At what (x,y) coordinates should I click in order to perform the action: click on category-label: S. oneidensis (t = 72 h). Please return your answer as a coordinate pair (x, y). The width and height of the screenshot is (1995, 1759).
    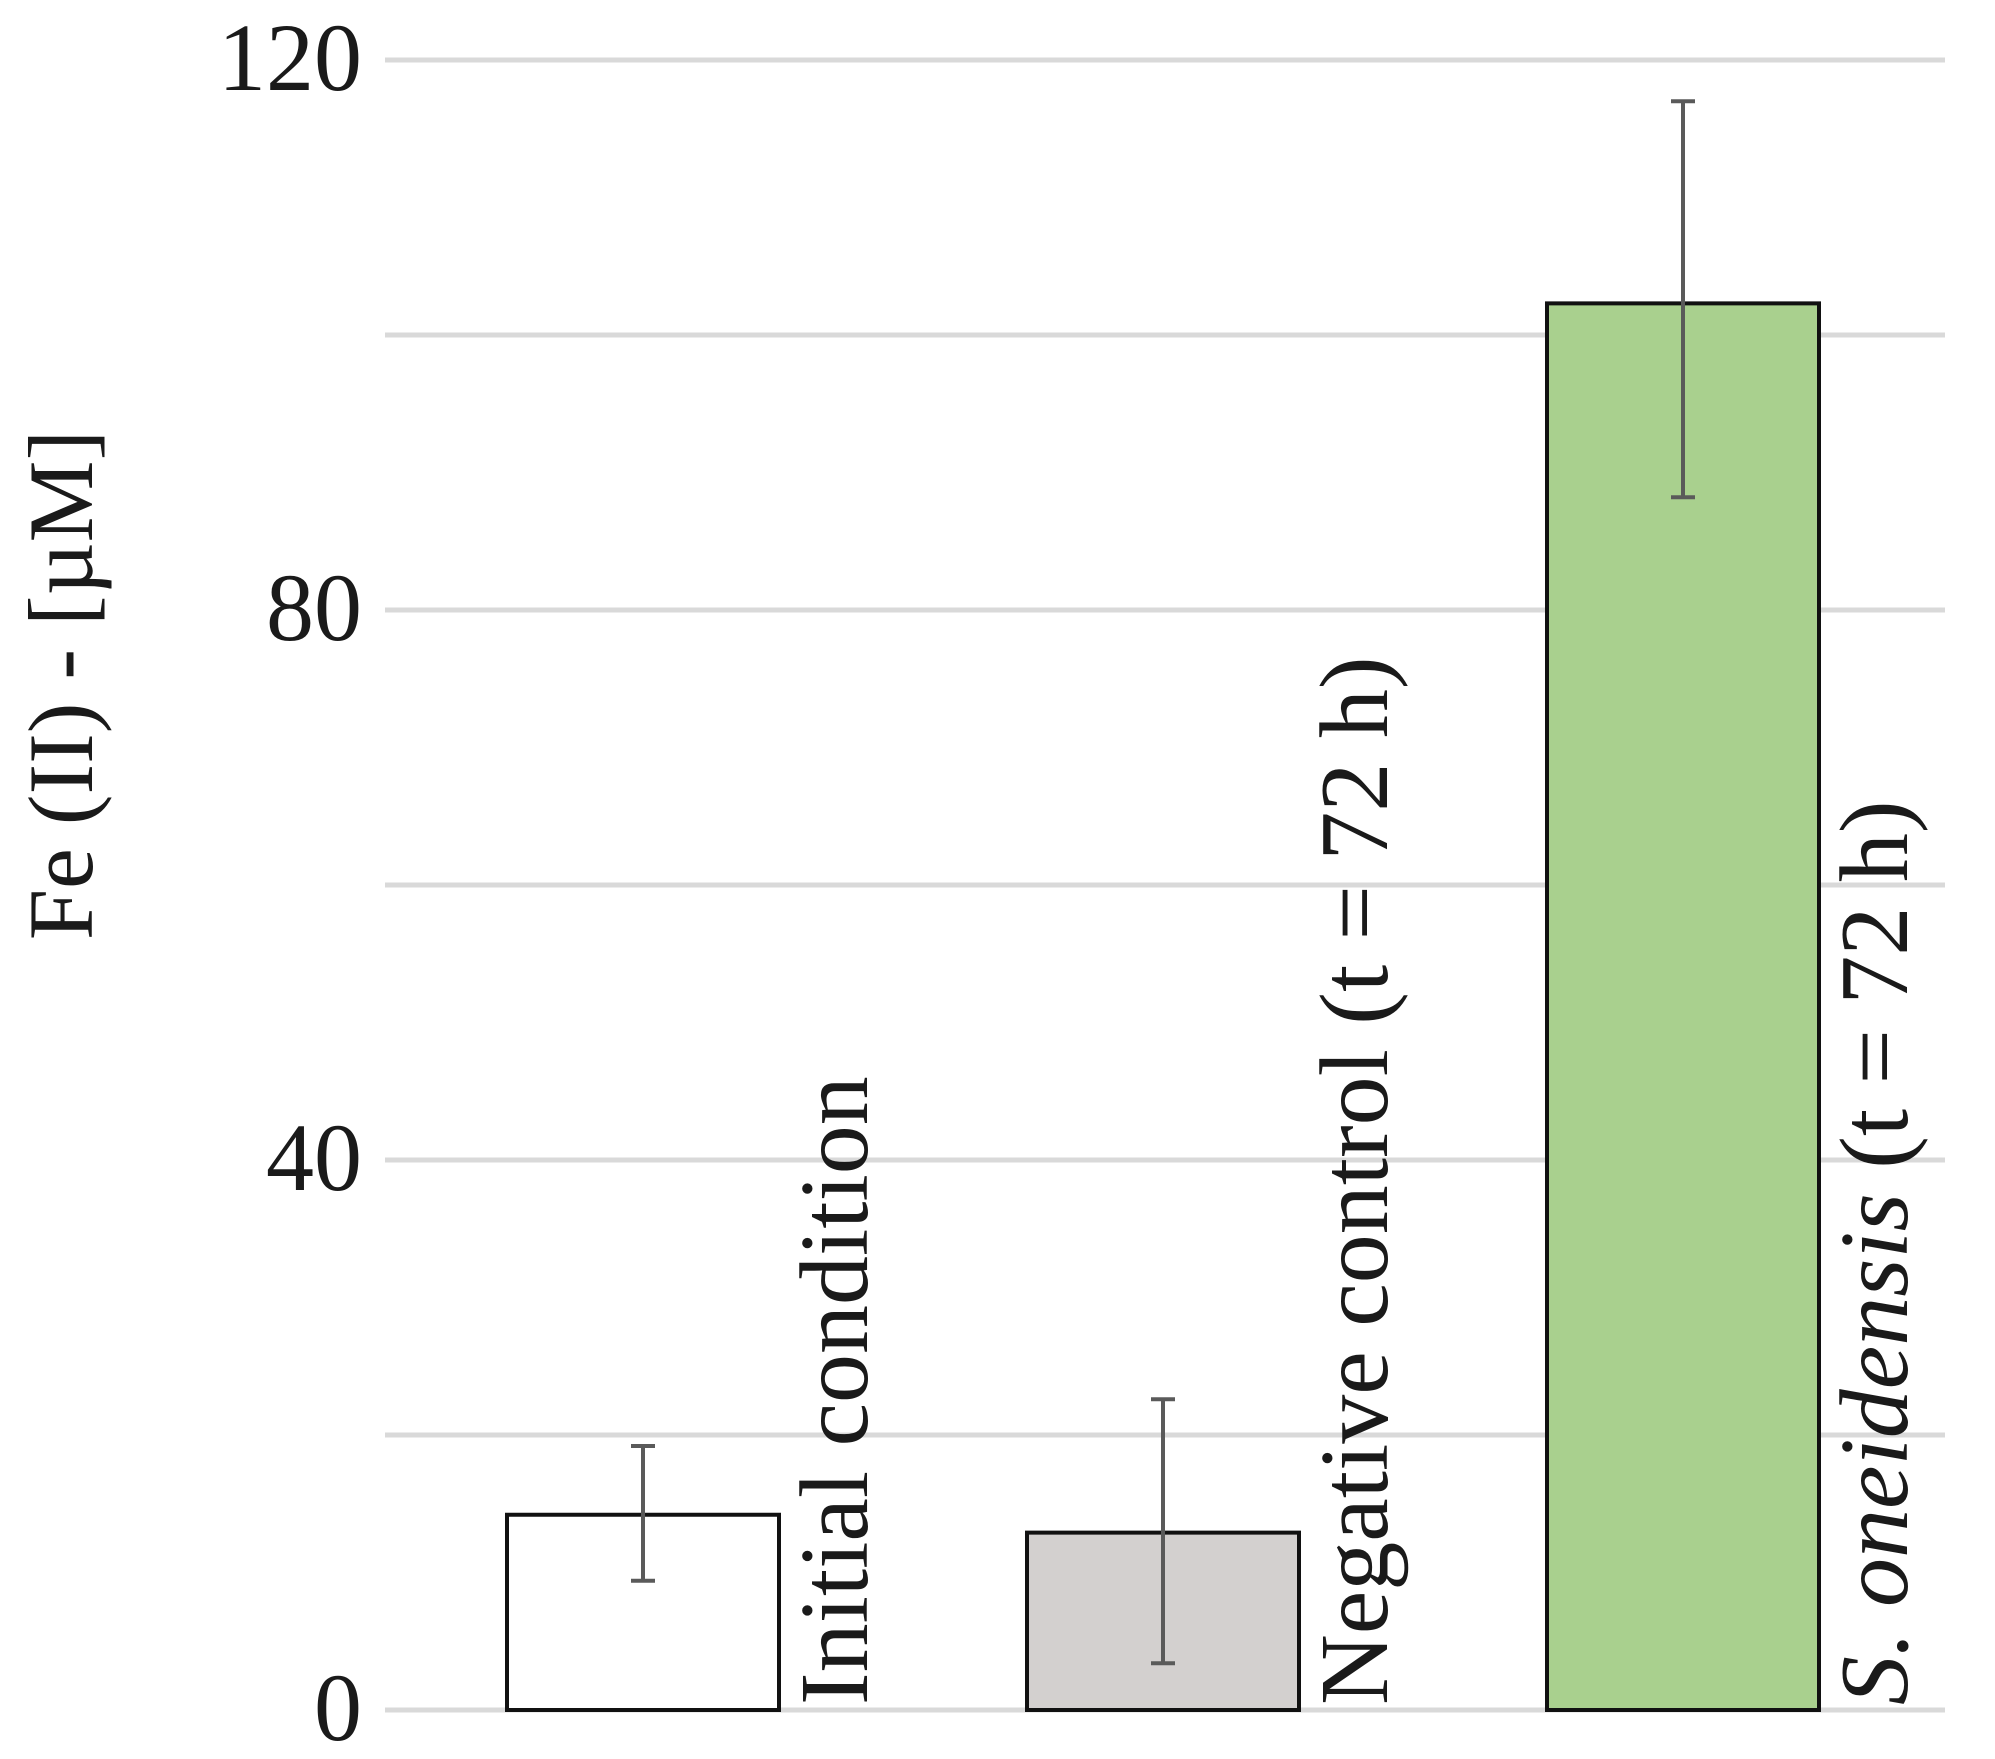
    Looking at the image, I should click on (1875, 1253).